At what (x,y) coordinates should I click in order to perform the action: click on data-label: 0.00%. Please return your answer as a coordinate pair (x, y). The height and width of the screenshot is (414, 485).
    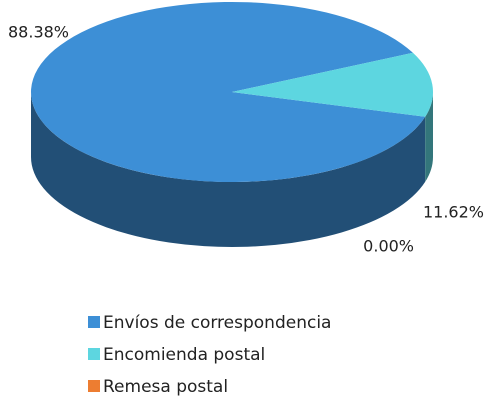
    Looking at the image, I should click on (388, 246).